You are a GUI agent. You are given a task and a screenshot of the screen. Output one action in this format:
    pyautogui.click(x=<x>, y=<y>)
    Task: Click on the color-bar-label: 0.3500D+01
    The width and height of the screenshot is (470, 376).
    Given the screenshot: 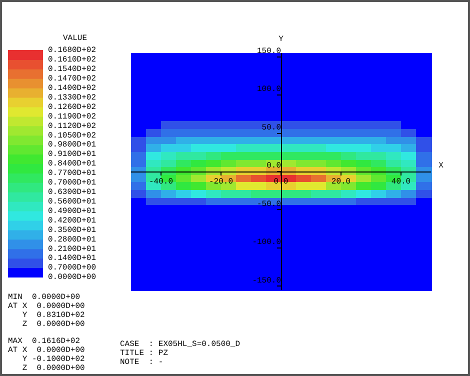 What is the action you would take?
    pyautogui.click(x=72, y=230)
    